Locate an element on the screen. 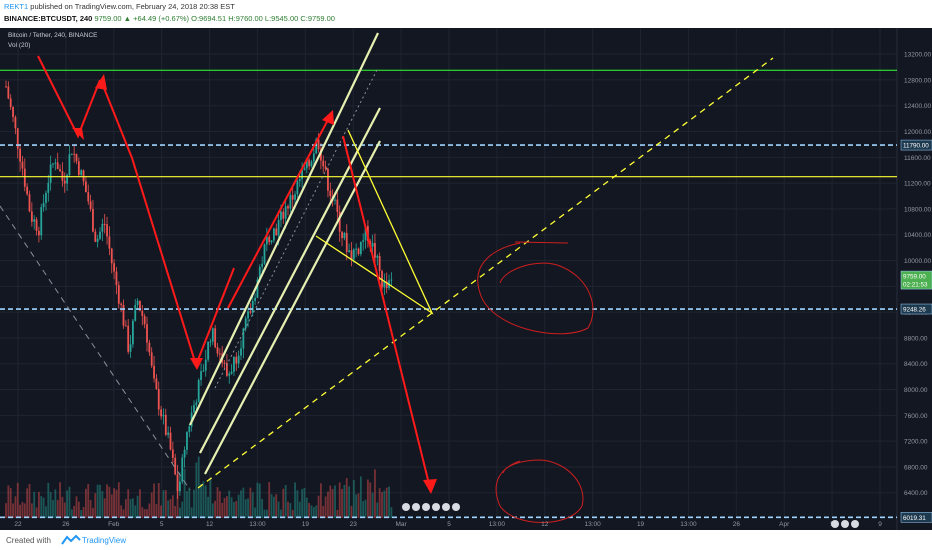 The width and height of the screenshot is (932, 550). footer-bar: Created with TradingView is located at coordinates (466, 540).